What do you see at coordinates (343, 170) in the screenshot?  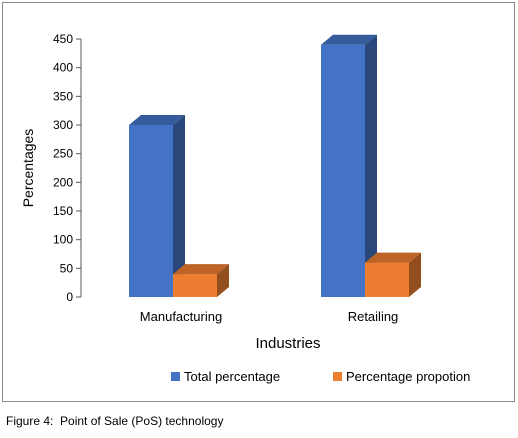 I see `bar-total-percentage-retailing` at bounding box center [343, 170].